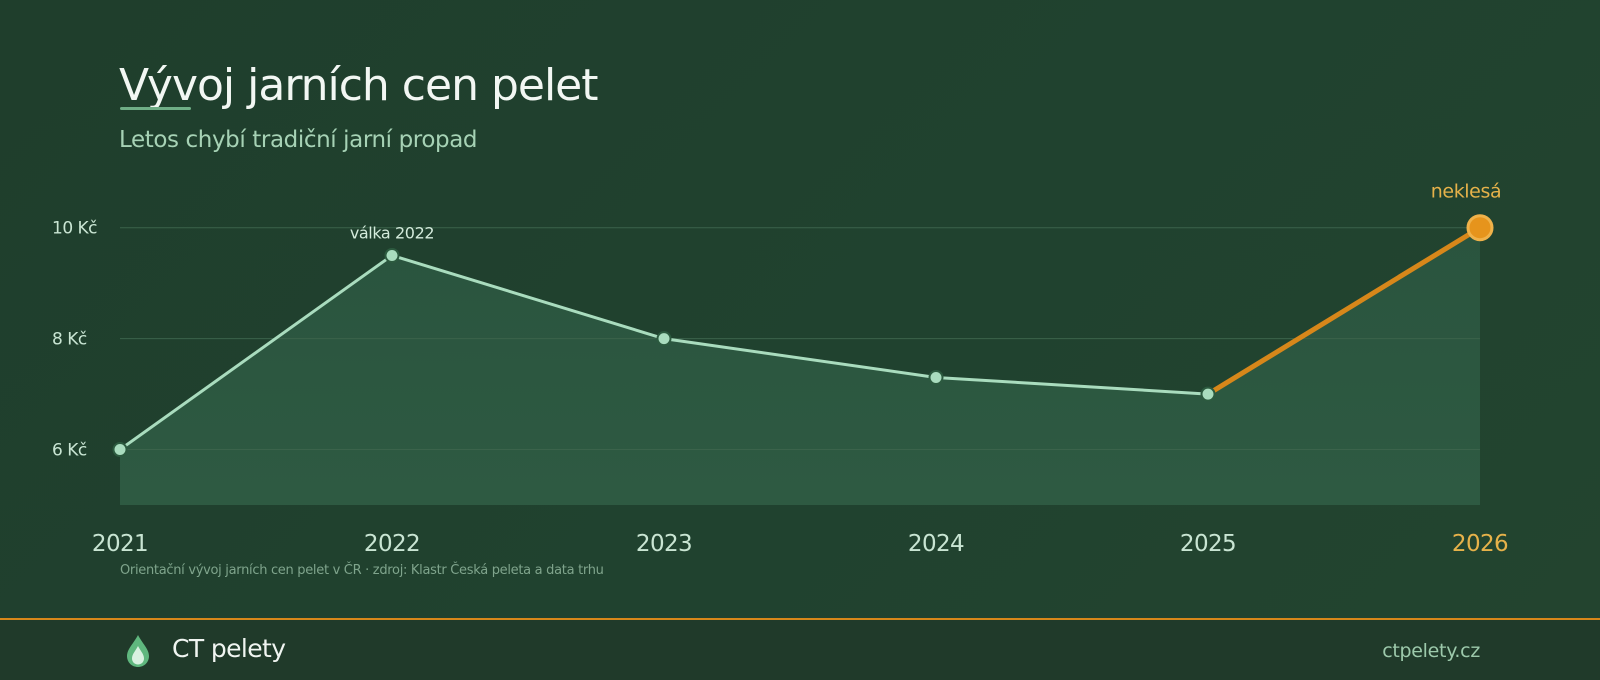 Image resolution: width=1600 pixels, height=680 pixels. What do you see at coordinates (800, 649) in the screenshot?
I see `footer: CT pelety ctpelety.cz` at bounding box center [800, 649].